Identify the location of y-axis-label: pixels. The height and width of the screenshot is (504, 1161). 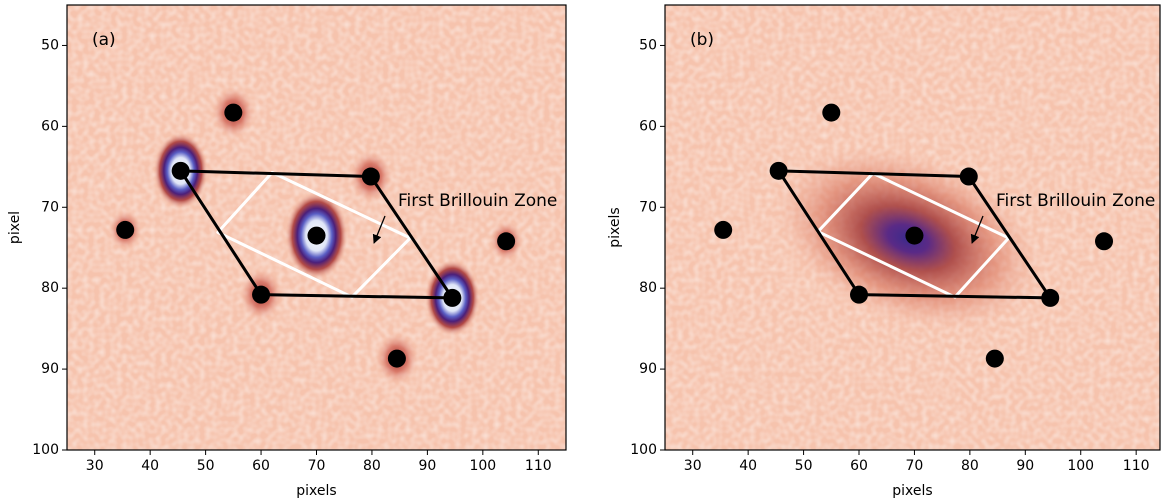
(615, 227).